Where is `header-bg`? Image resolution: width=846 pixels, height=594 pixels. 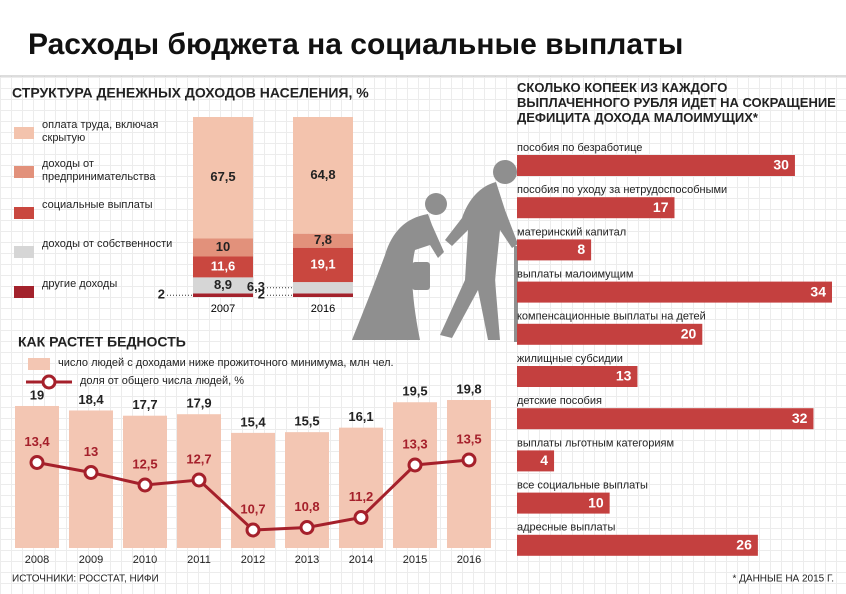
header-bg is located at coordinates (423, 38).